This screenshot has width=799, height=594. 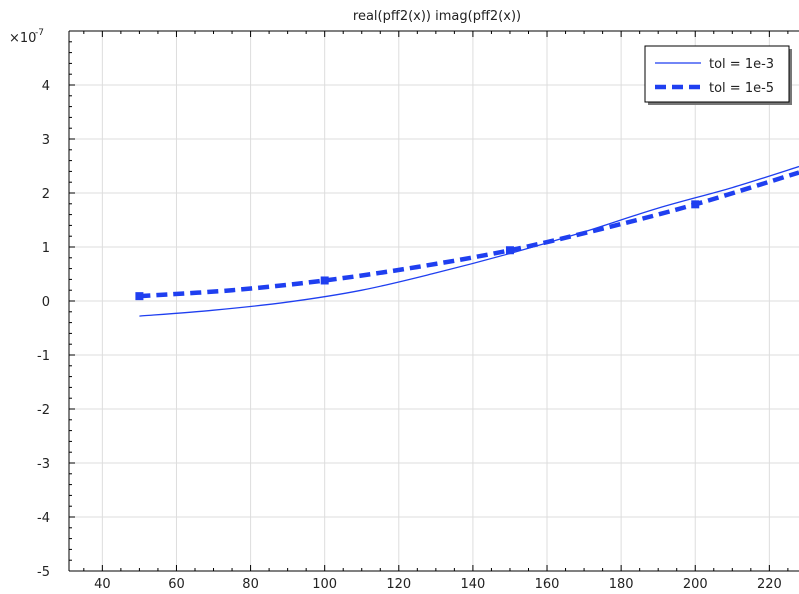 What do you see at coordinates (43, 518) in the screenshot?
I see `y-tick-label: -4` at bounding box center [43, 518].